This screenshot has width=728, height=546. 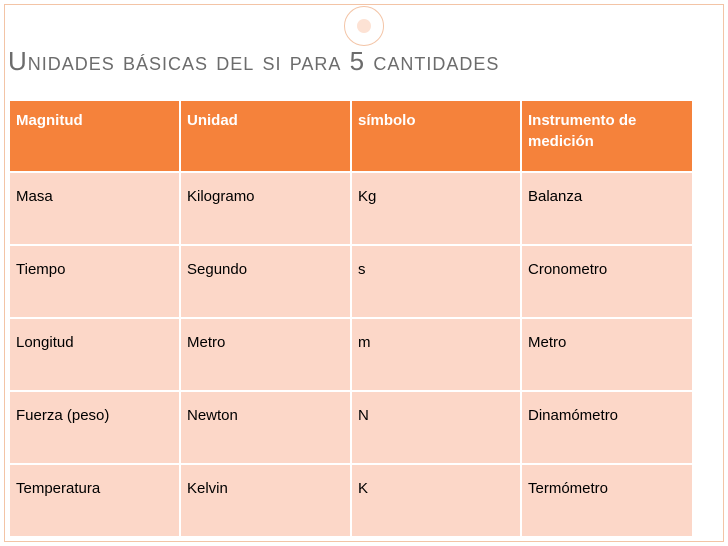 What do you see at coordinates (266, 137) in the screenshot?
I see `header-unidad: Unidad` at bounding box center [266, 137].